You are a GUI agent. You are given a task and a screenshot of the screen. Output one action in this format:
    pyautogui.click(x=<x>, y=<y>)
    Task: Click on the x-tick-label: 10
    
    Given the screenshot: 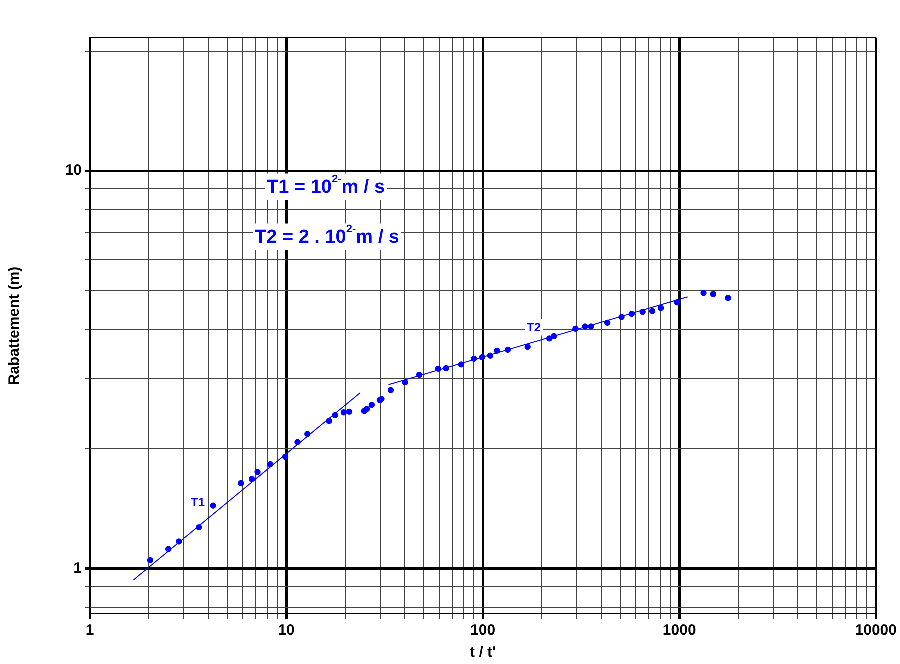 What is the action you would take?
    pyautogui.click(x=286, y=631)
    